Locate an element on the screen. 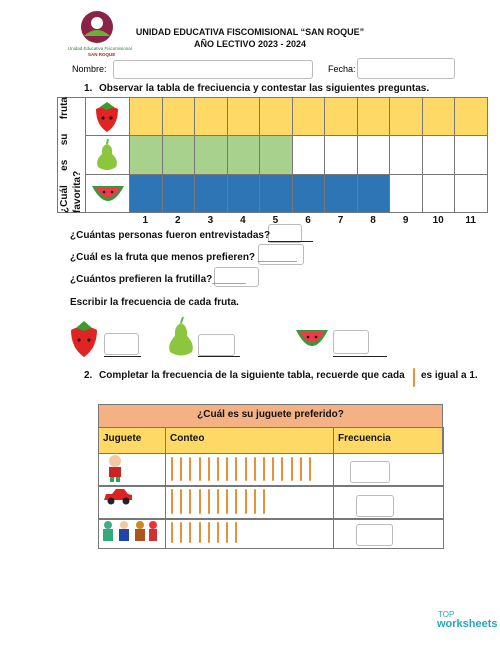 The image size is (500, 647). name-input is located at coordinates (213, 69).